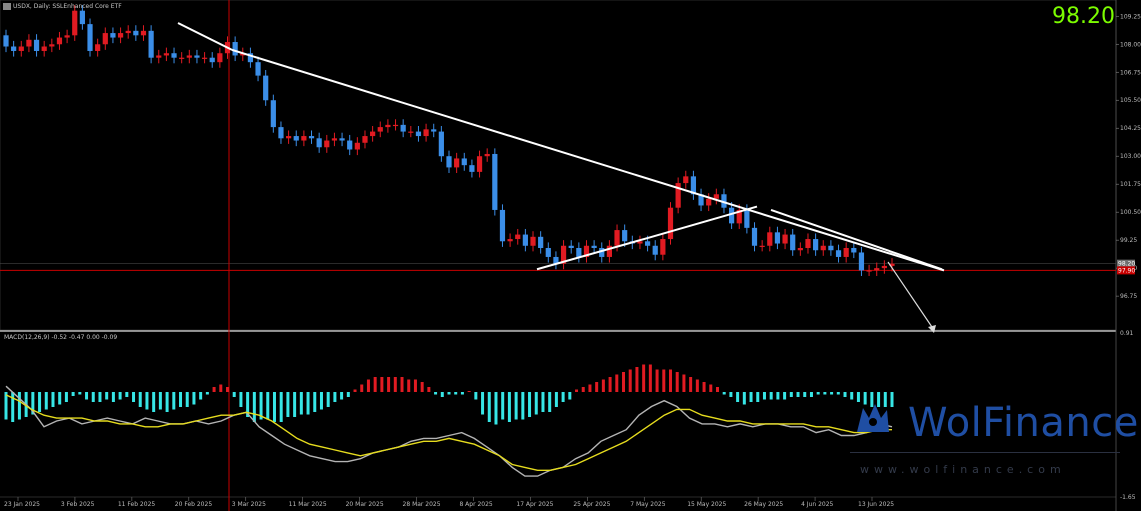 Image resolution: width=1141 pixels, height=511 pixels. I want to click on current-price: 98.20, so click(1083, 16).